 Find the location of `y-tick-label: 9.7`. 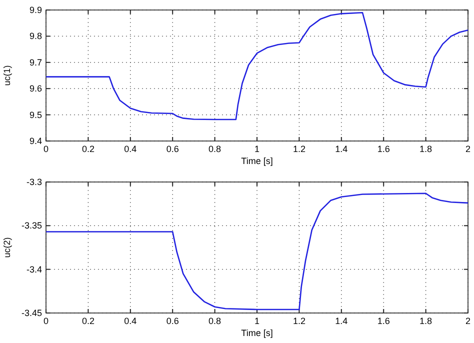

y-tick-label: 9.7 is located at coordinates (35, 62).